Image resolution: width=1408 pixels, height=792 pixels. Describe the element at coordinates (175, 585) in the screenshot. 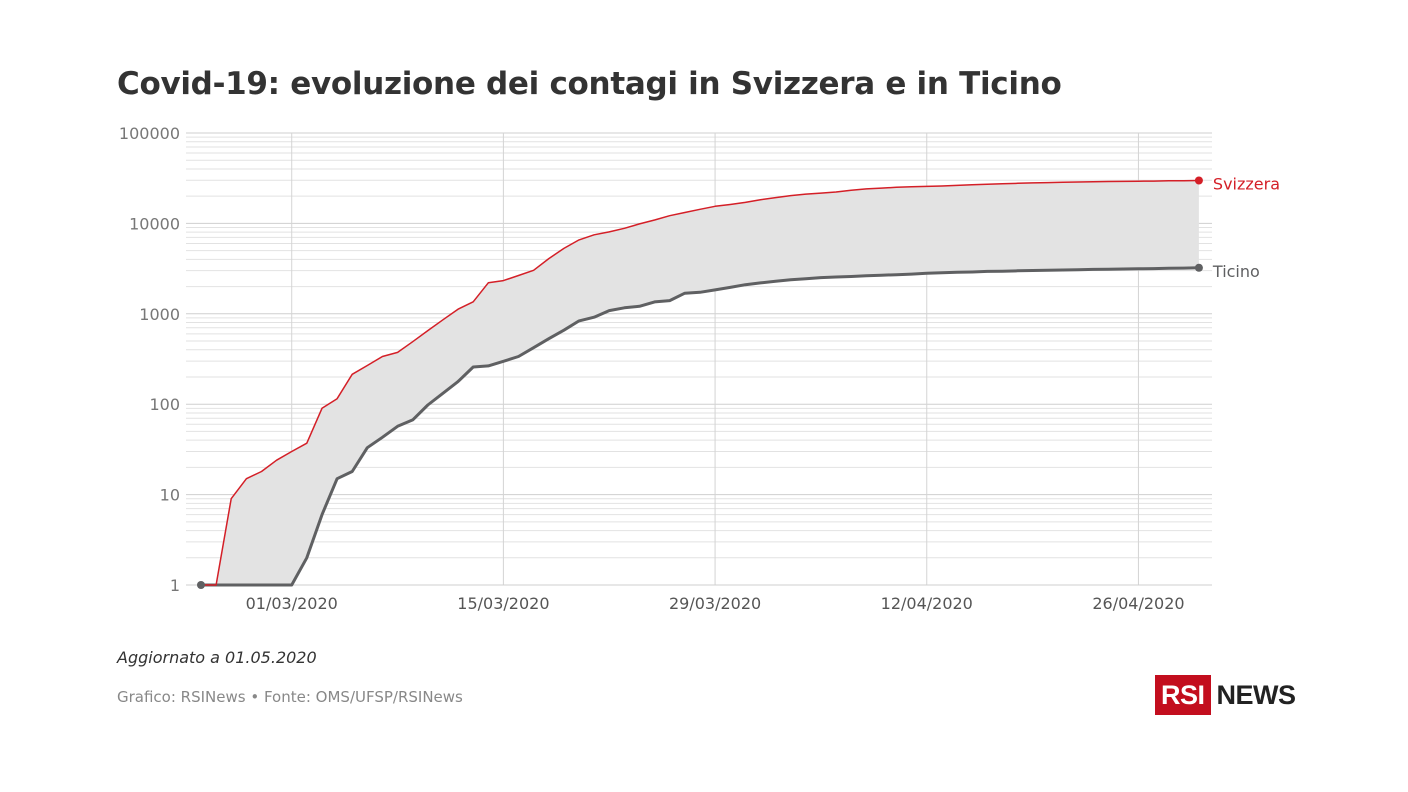

I see `y-tick-label: 1` at that location.